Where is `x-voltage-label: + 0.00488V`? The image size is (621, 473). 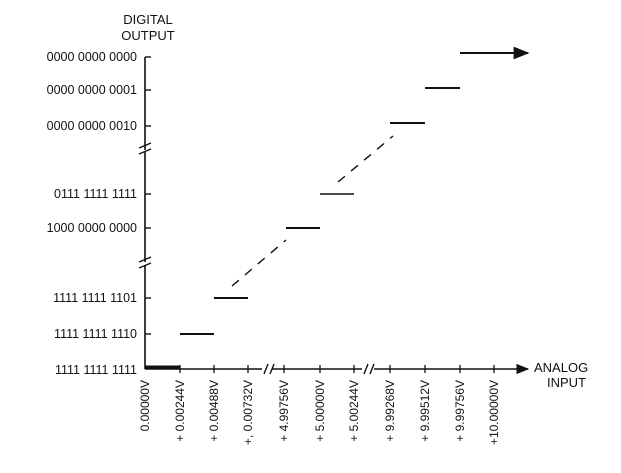 x-voltage-label: + 0.00488V is located at coordinates (214, 411).